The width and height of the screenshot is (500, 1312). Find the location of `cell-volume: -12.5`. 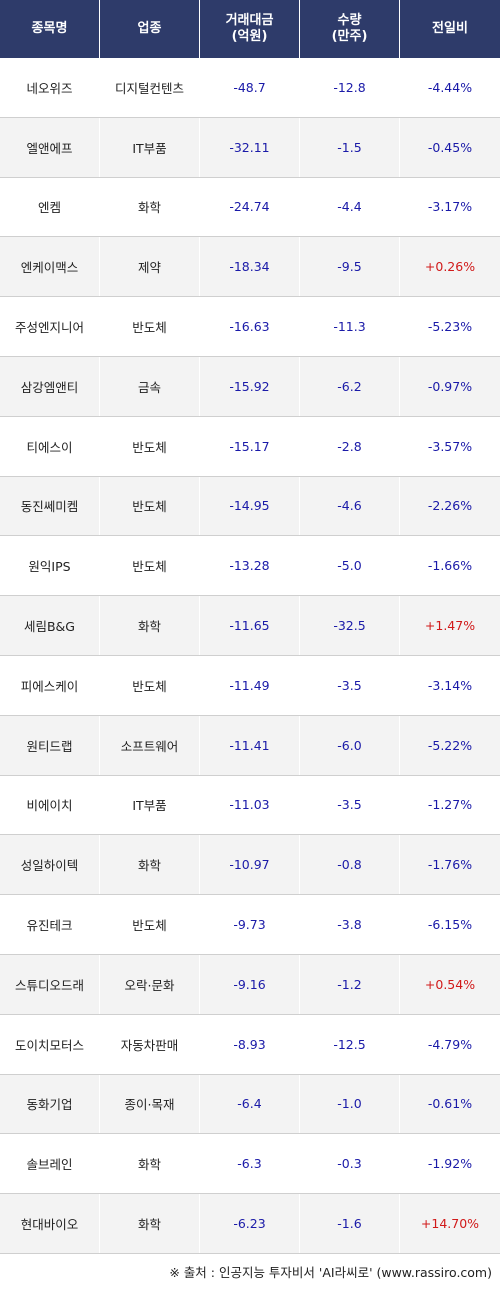

cell-volume: -12.5 is located at coordinates (350, 1044).